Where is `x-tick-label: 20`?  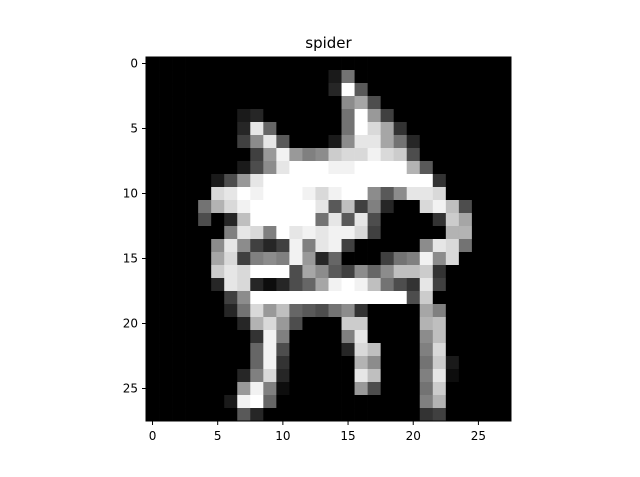
x-tick-label: 20 is located at coordinates (413, 436).